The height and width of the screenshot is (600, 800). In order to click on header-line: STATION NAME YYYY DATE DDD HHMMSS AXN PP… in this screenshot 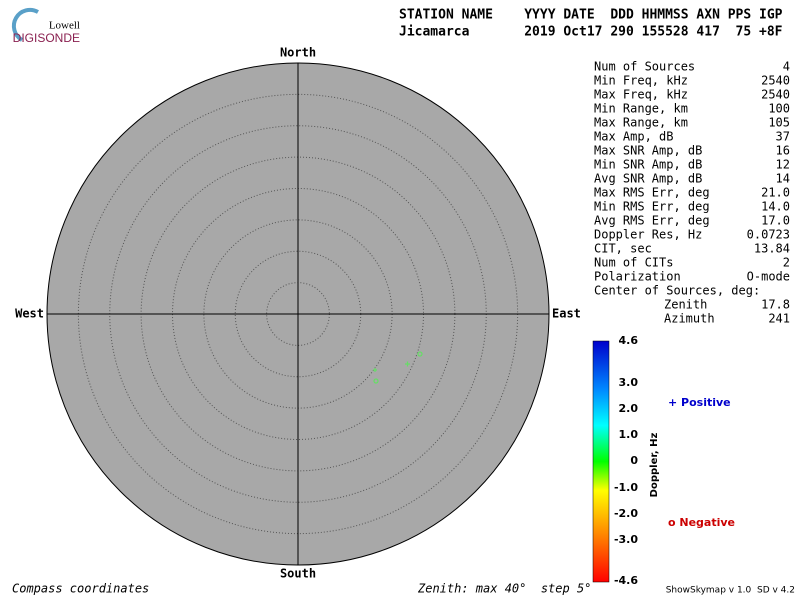, I will do `click(591, 15)`.